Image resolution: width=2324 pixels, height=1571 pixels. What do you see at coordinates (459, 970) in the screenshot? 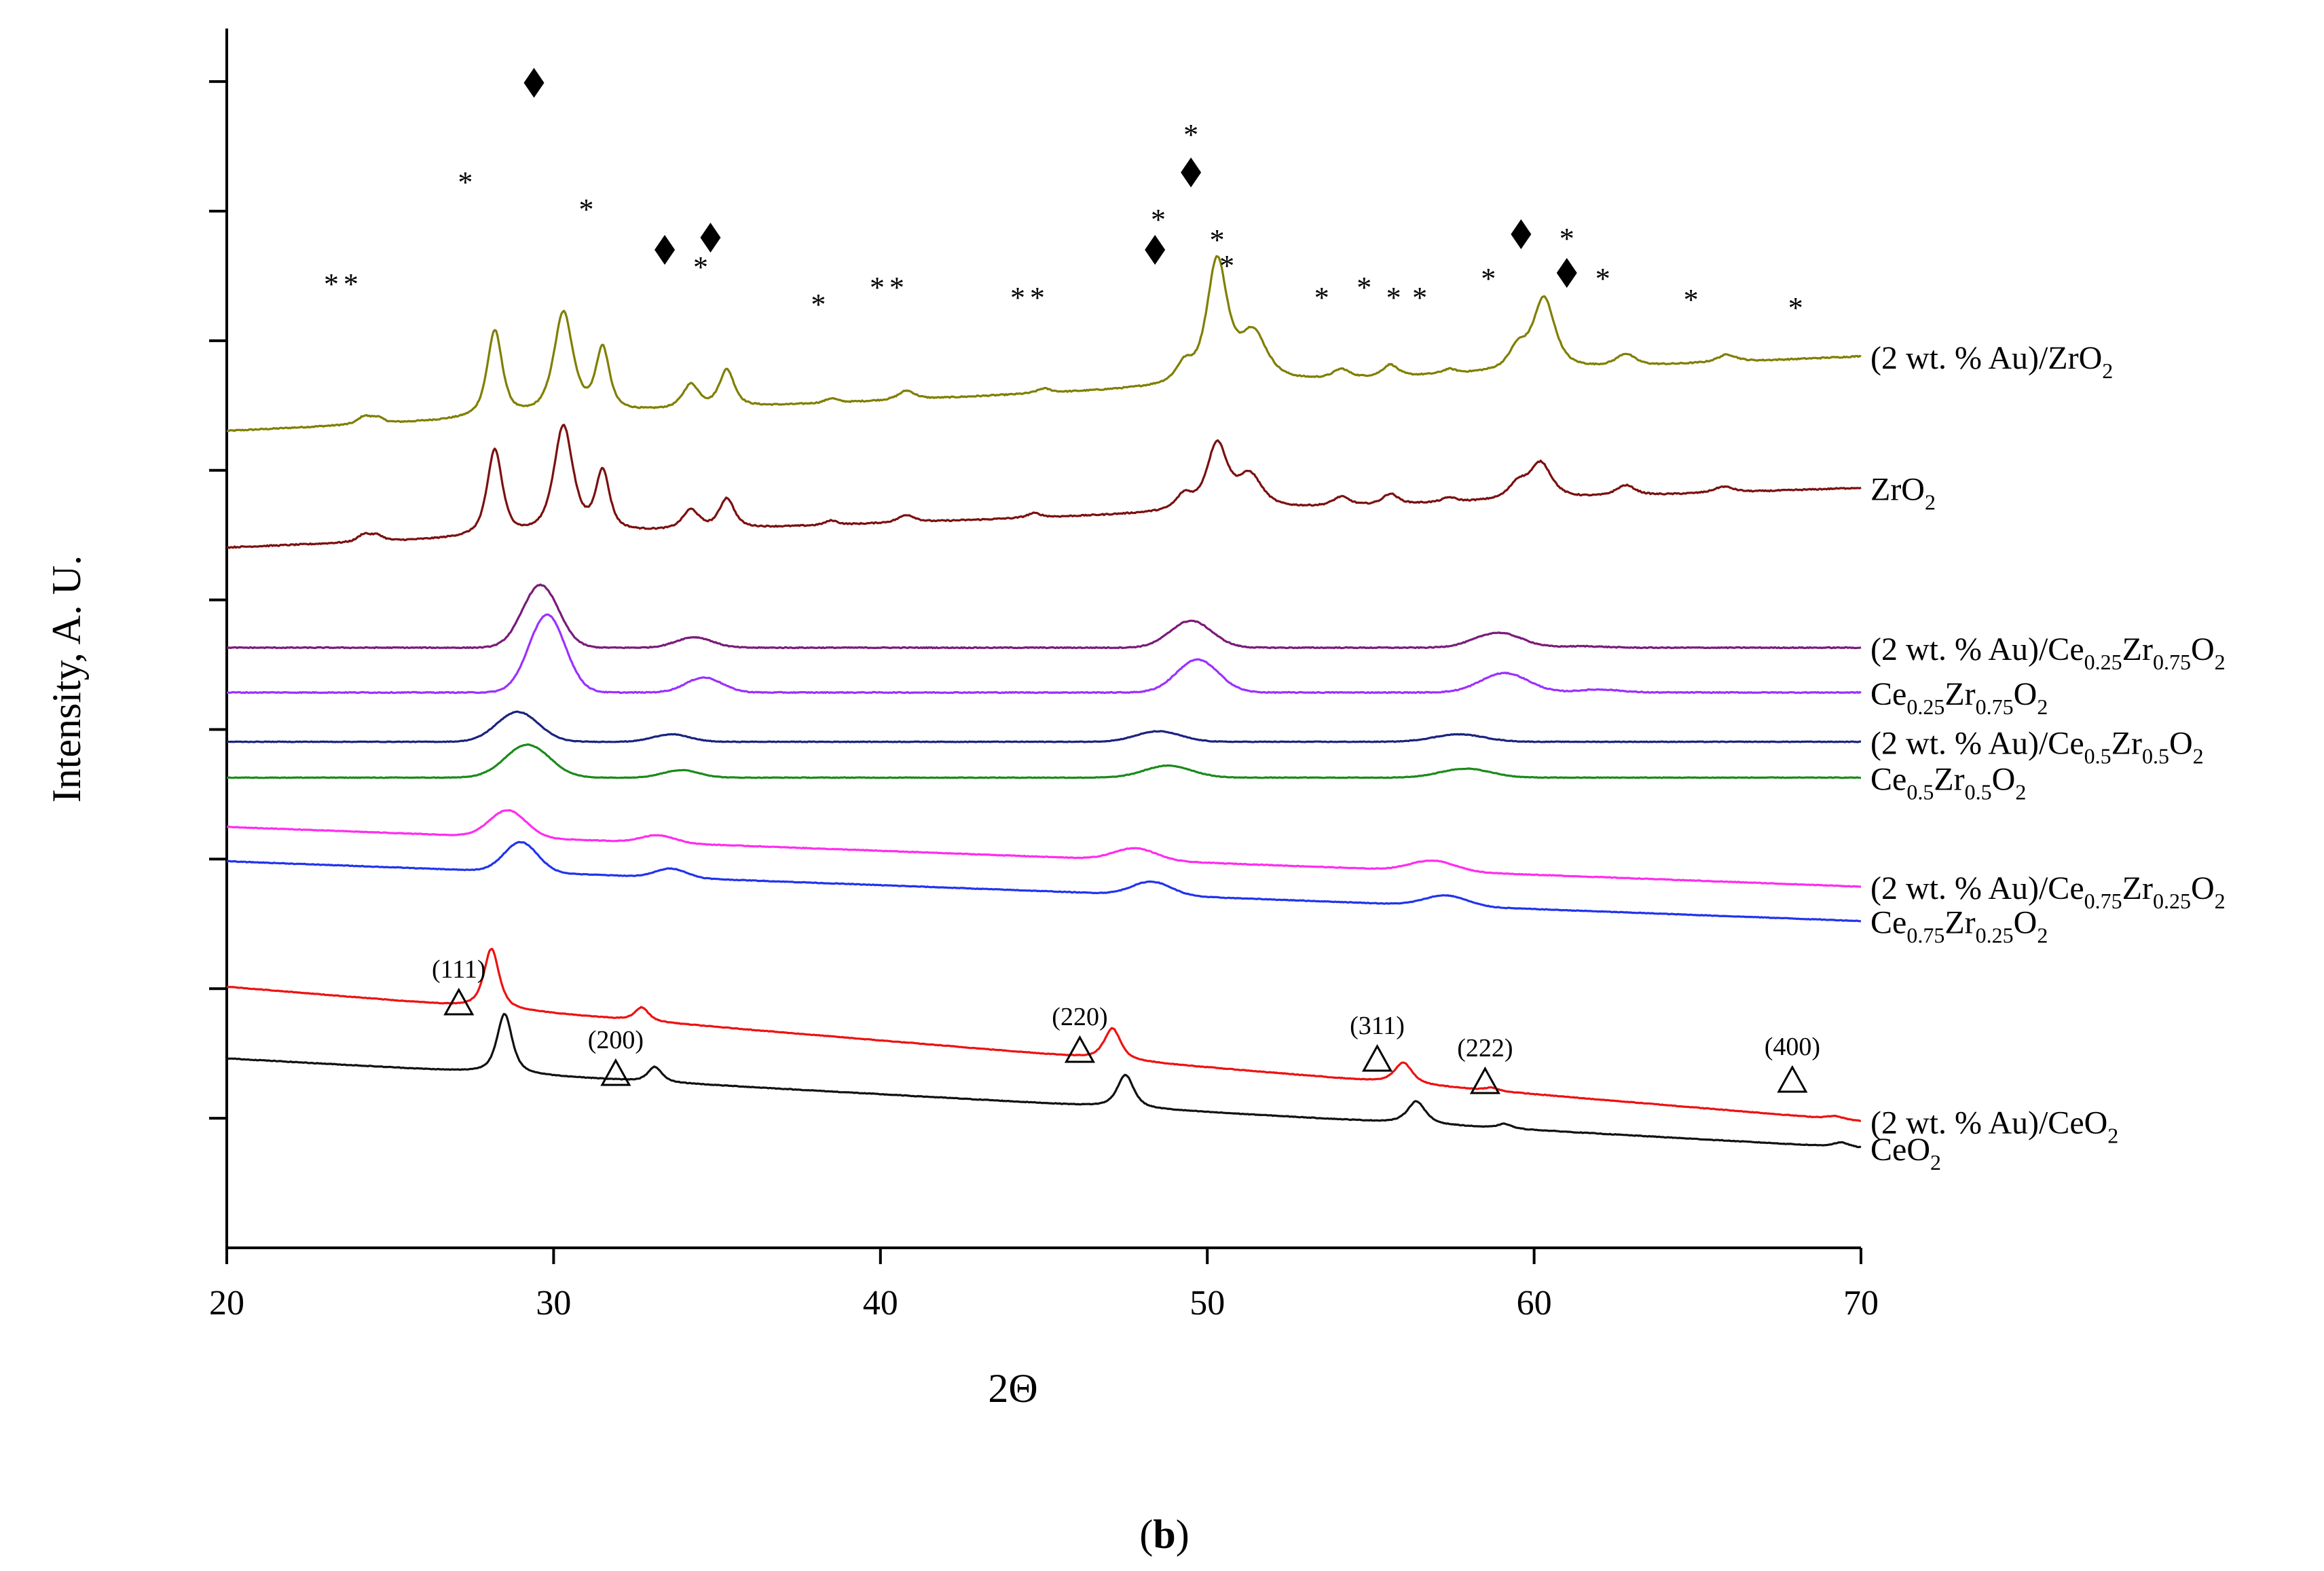
I see `miller-index-label: (111)` at bounding box center [459, 970].